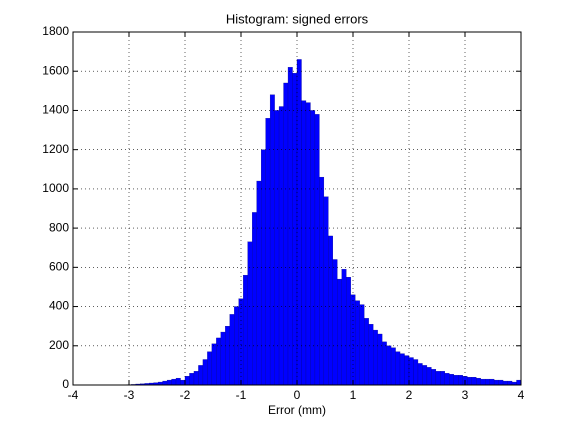 The image size is (576, 432). Describe the element at coordinates (55, 149) in the screenshot. I see `y-tick-label: 1200` at that location.